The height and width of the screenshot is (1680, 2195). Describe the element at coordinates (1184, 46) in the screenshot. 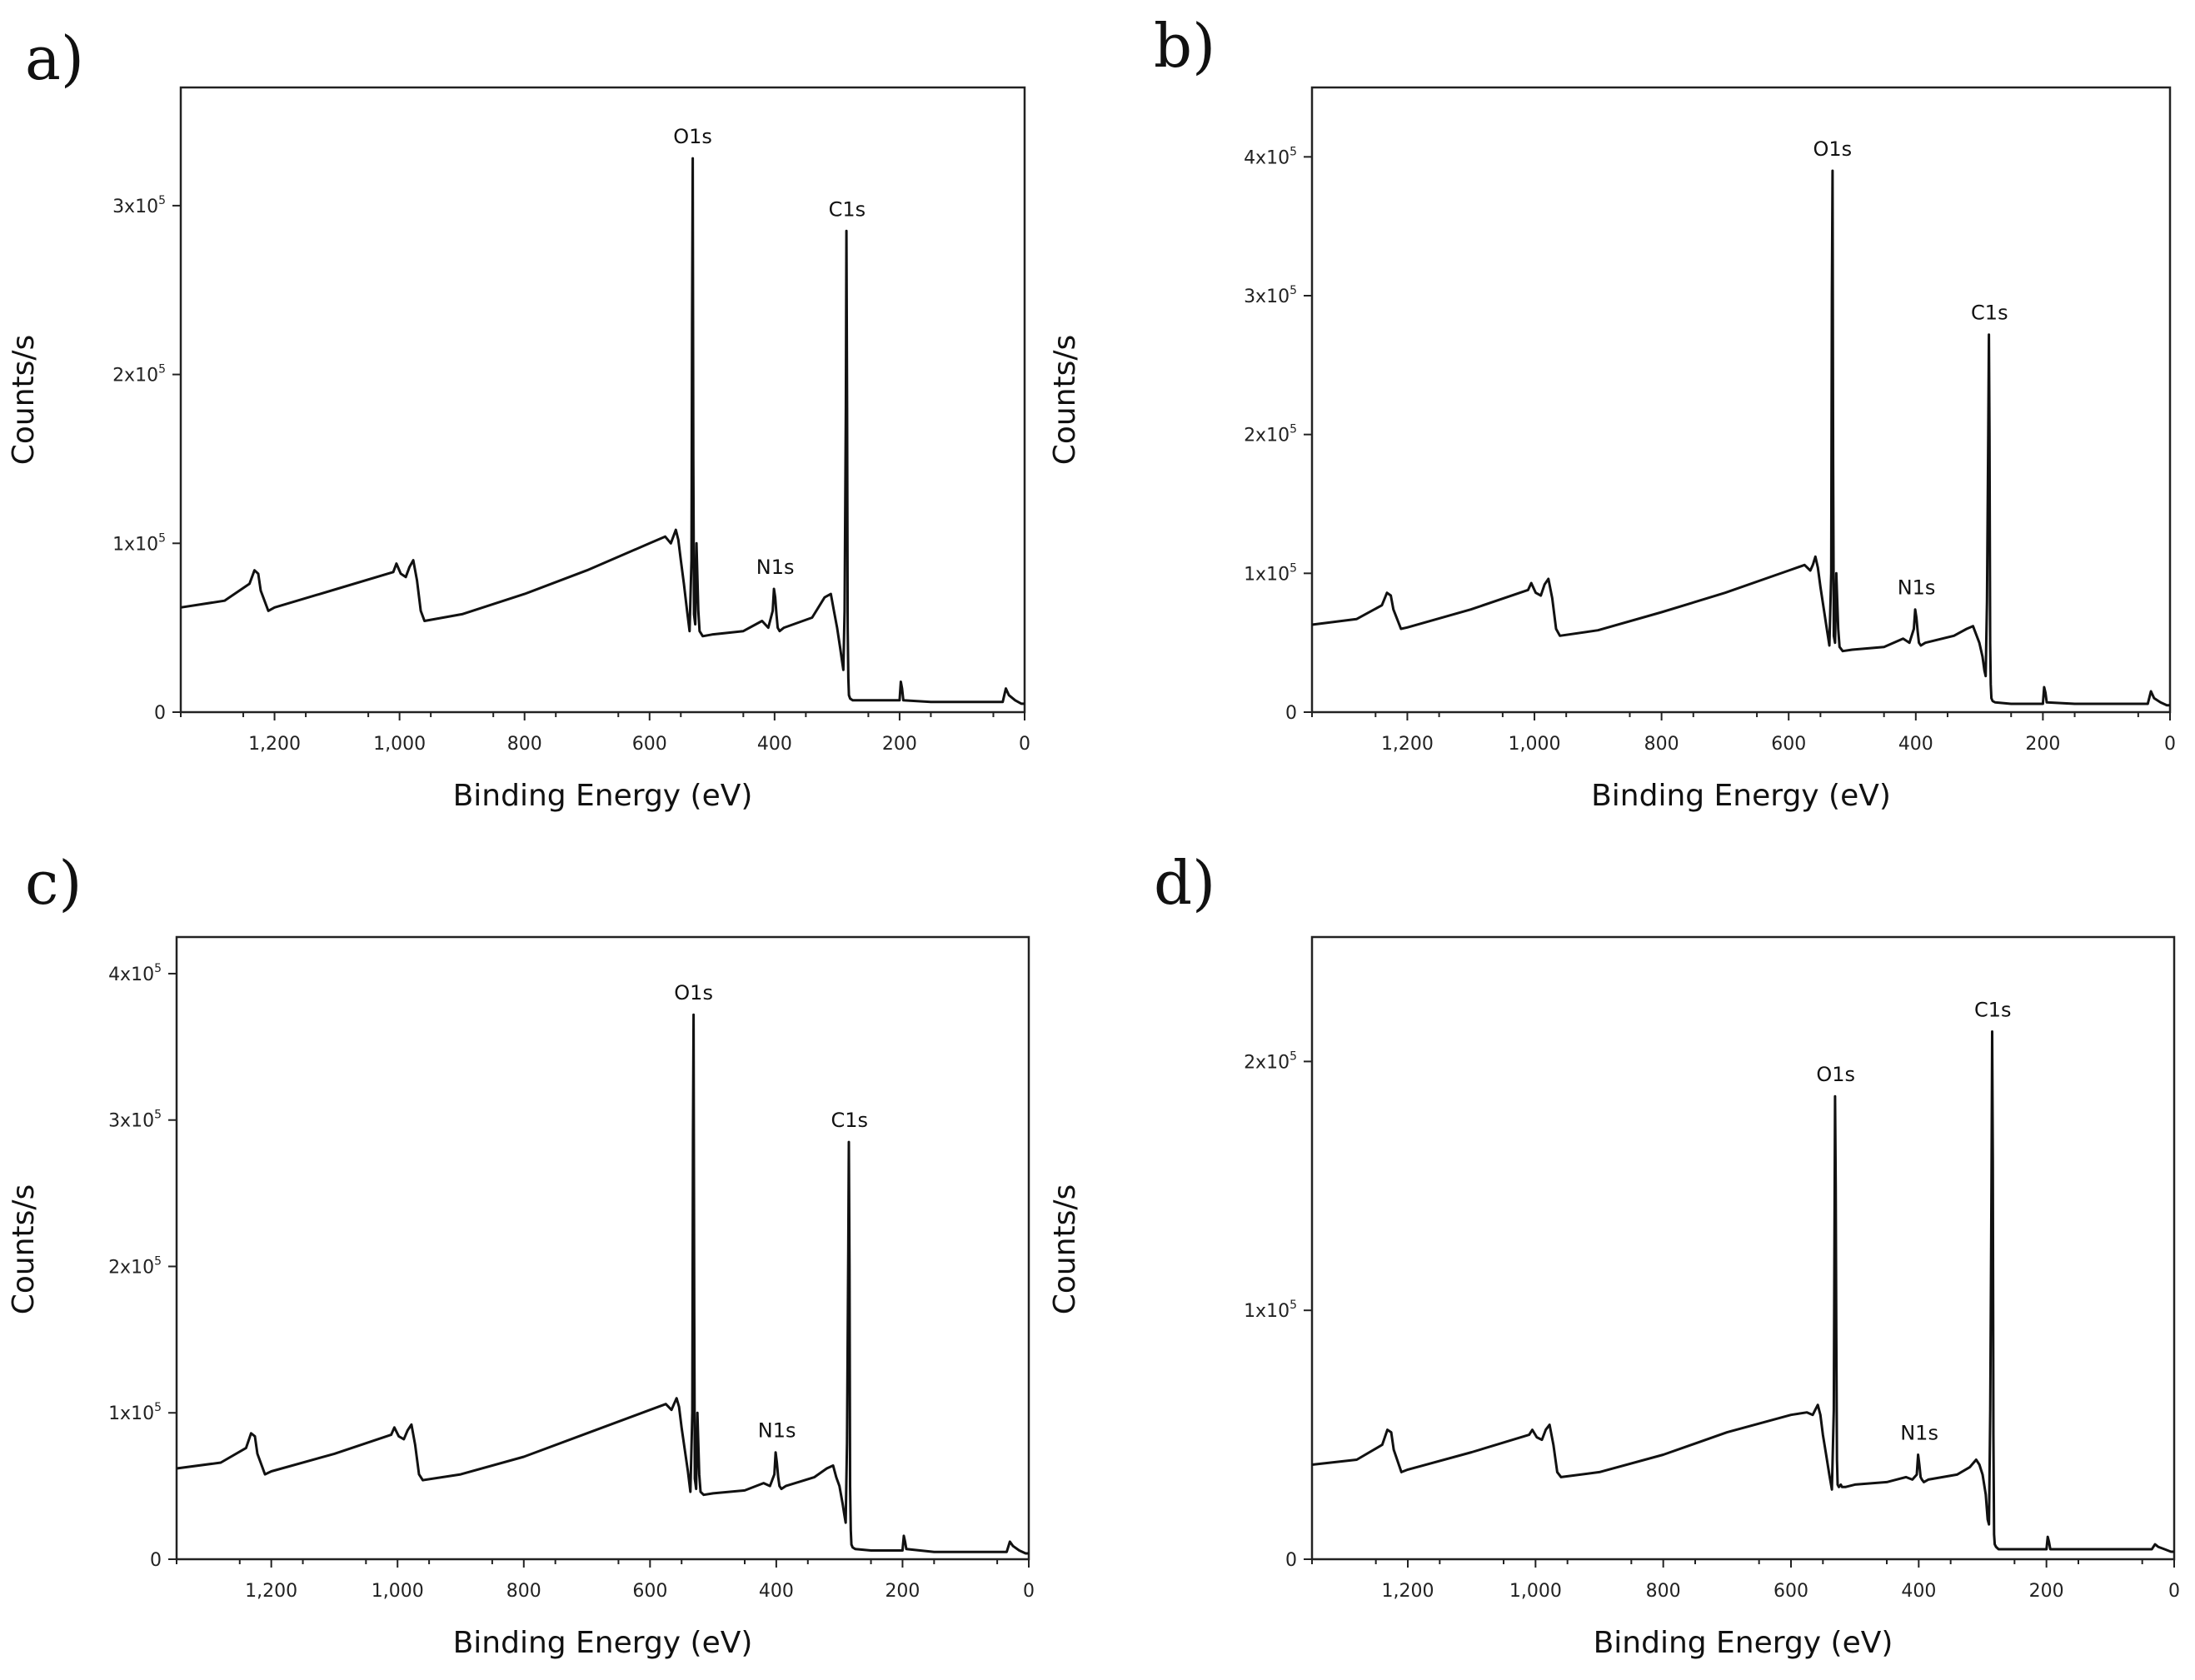

I see `panel-letter: b)` at that location.